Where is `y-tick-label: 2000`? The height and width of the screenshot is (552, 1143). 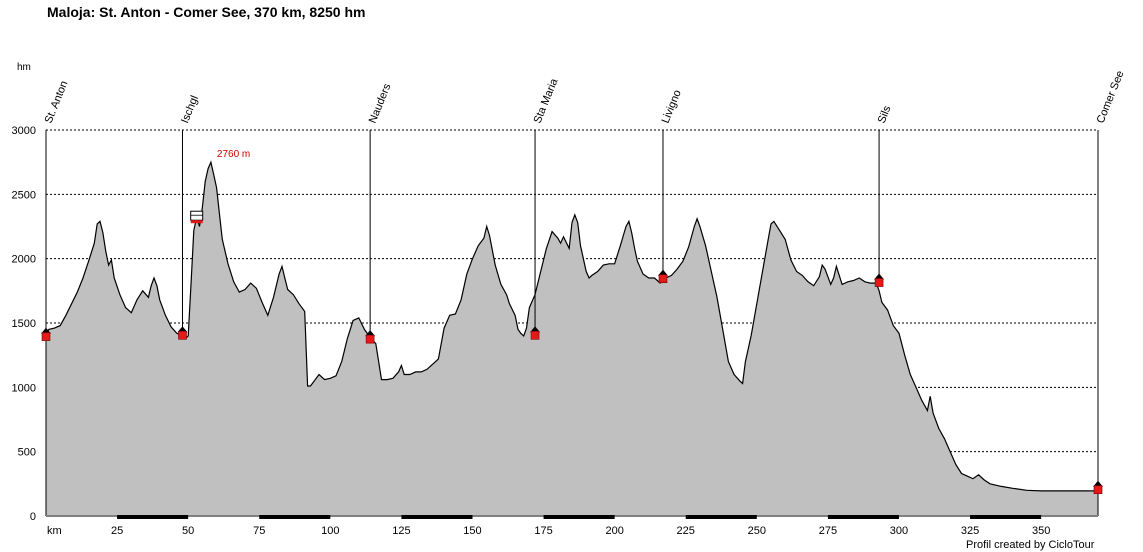
y-tick-label: 2000 is located at coordinates (24, 260).